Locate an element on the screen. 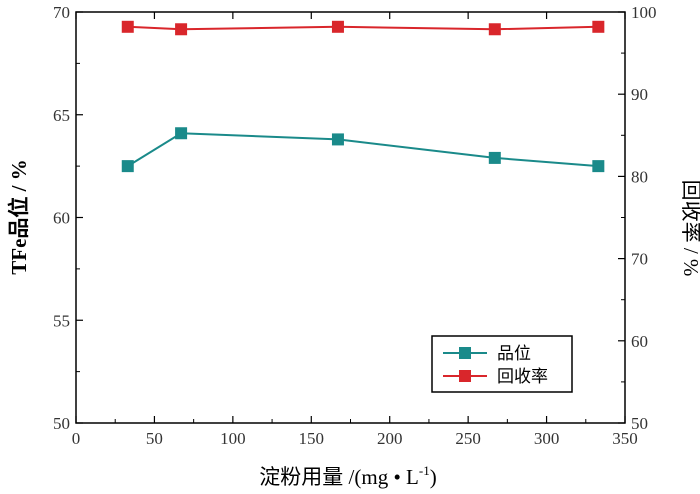 The image size is (700, 494). y-left-tick-label: 70 is located at coordinates (61, 12).